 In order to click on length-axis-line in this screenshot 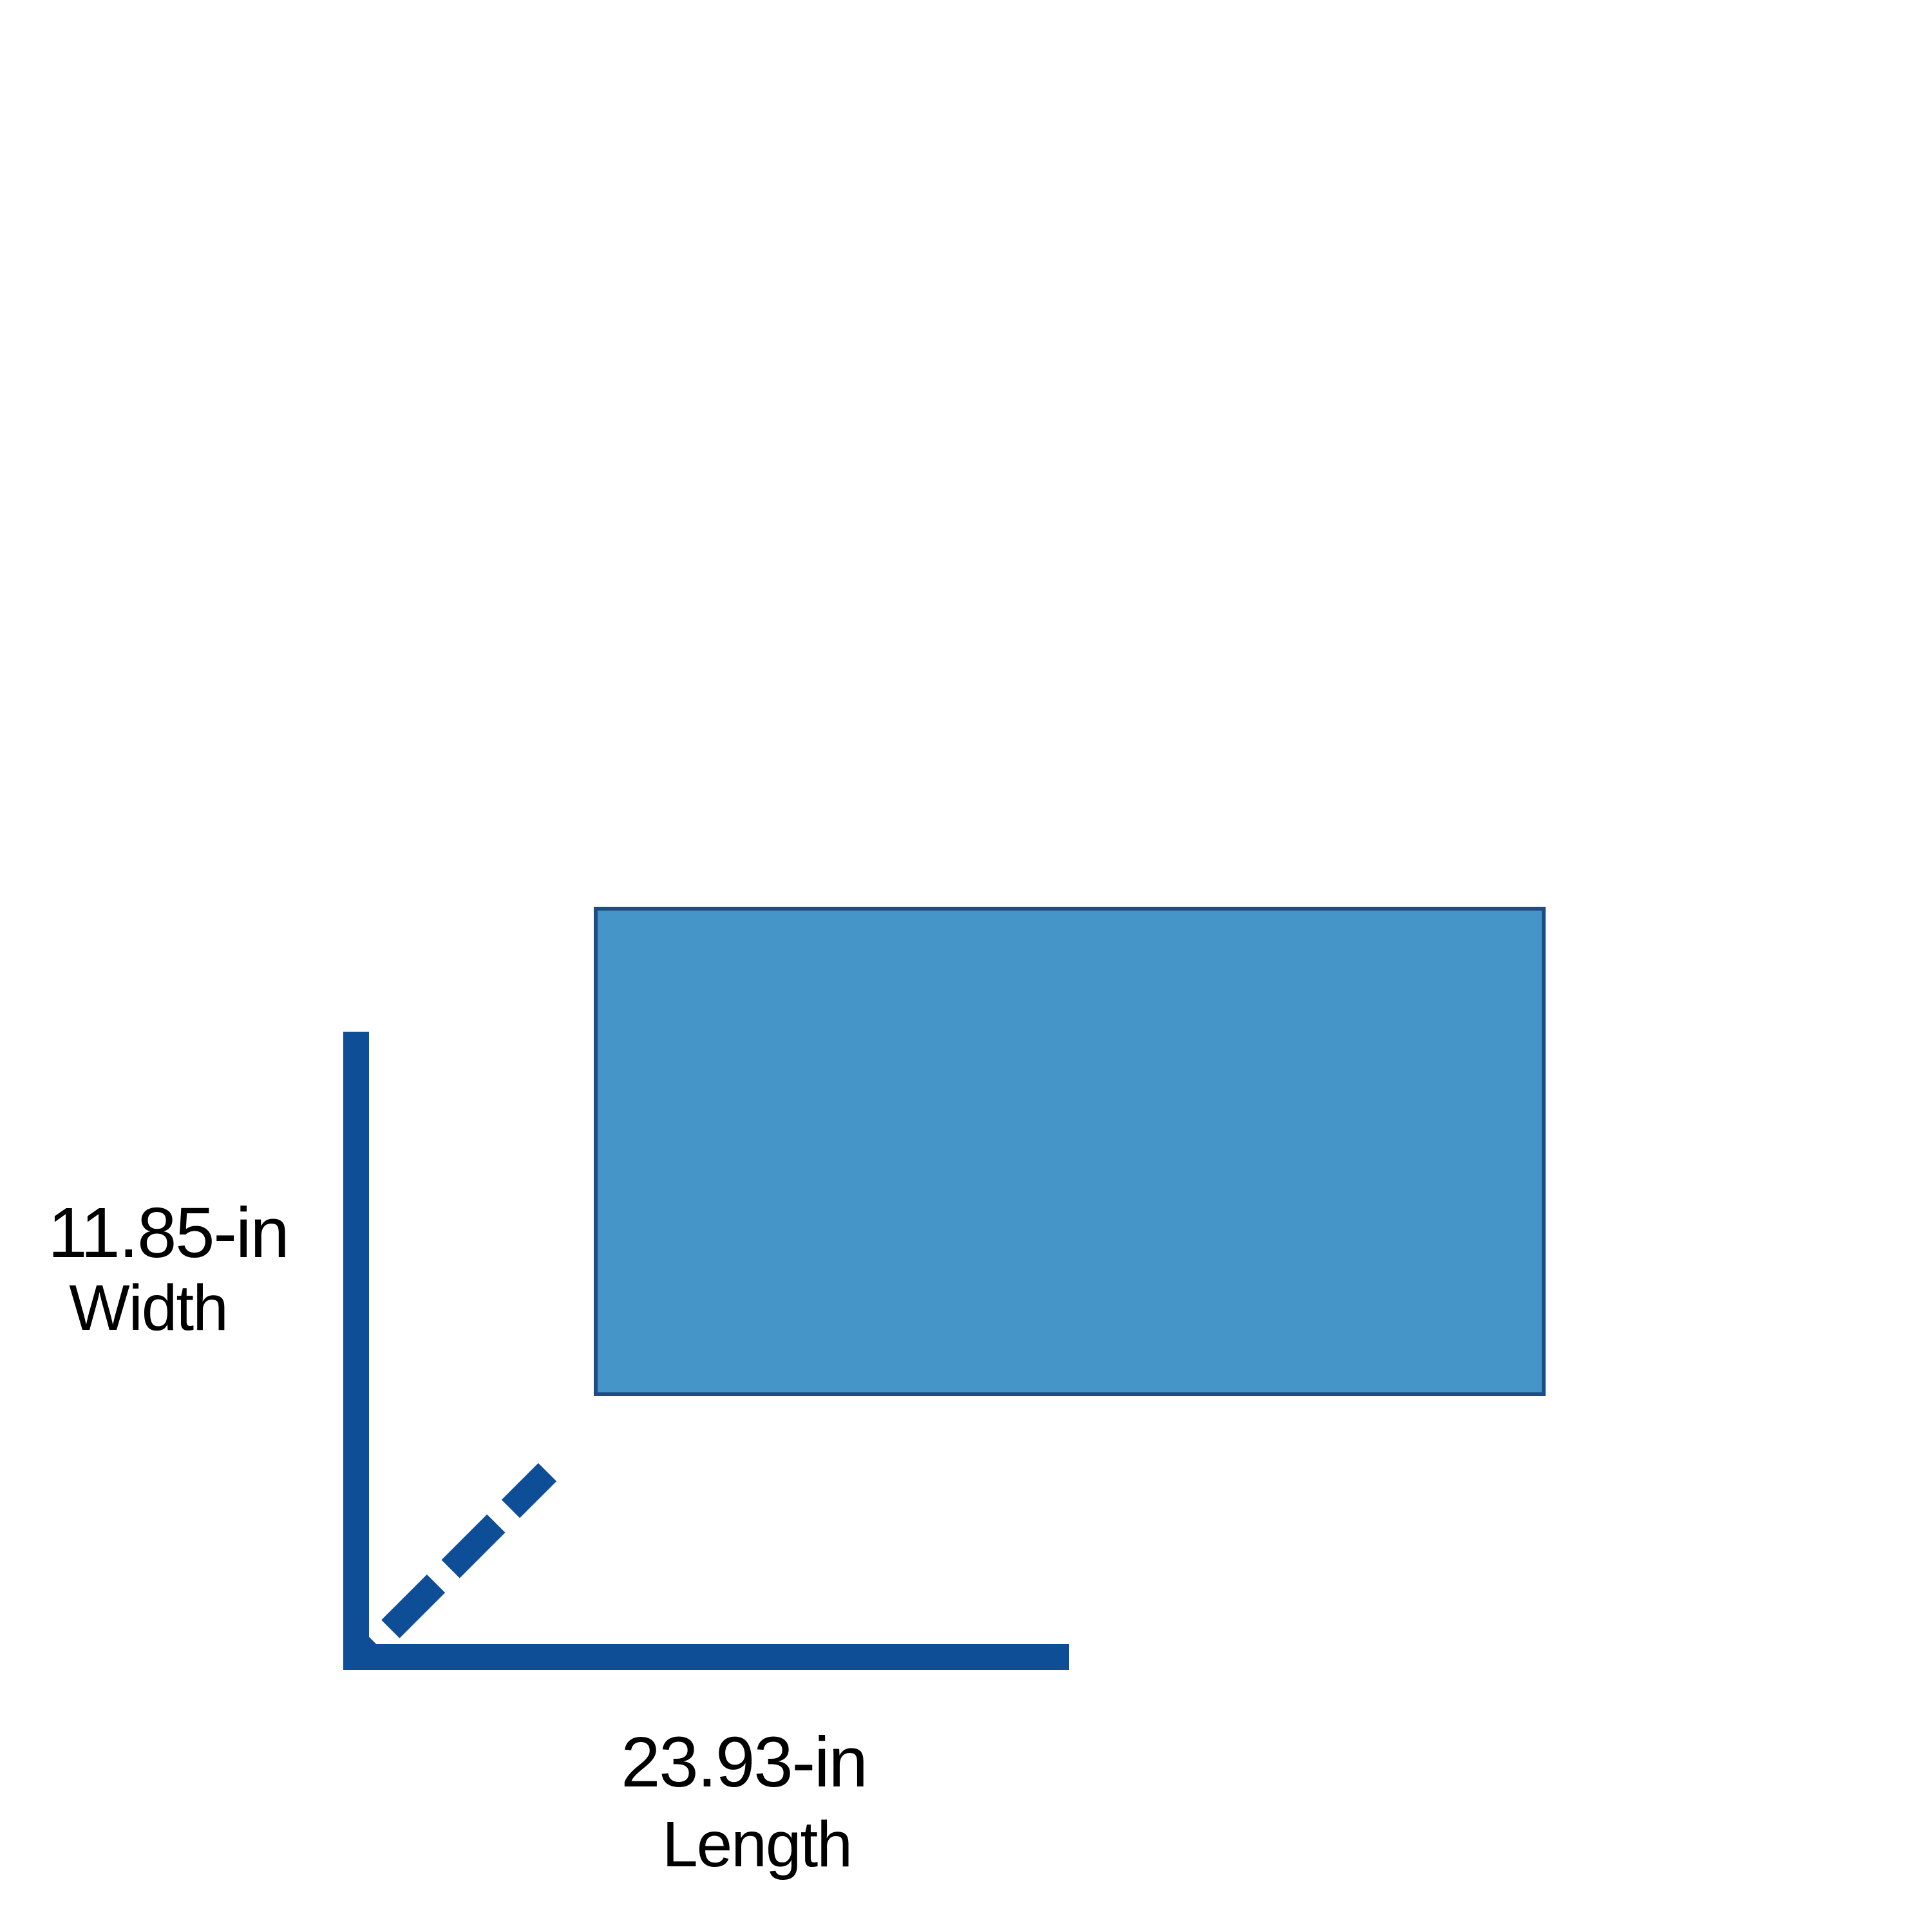, I will do `click(706, 1657)`.